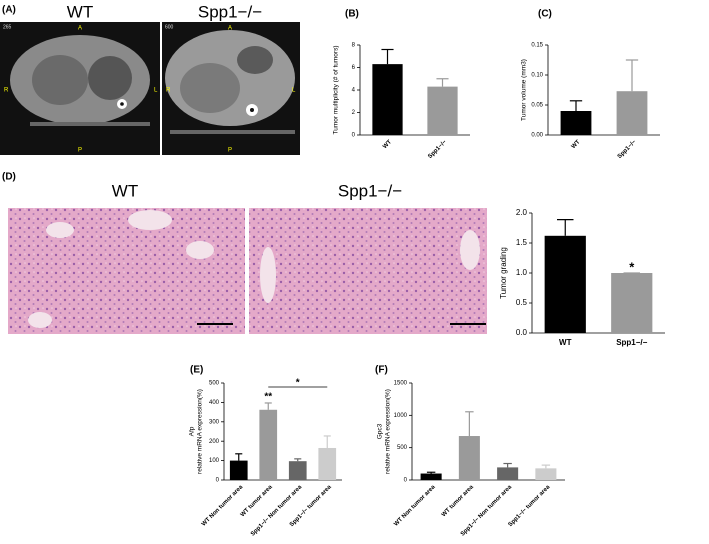 The width and height of the screenshot is (709, 544). I want to click on y-tick-label: 2.0, so click(522, 212).